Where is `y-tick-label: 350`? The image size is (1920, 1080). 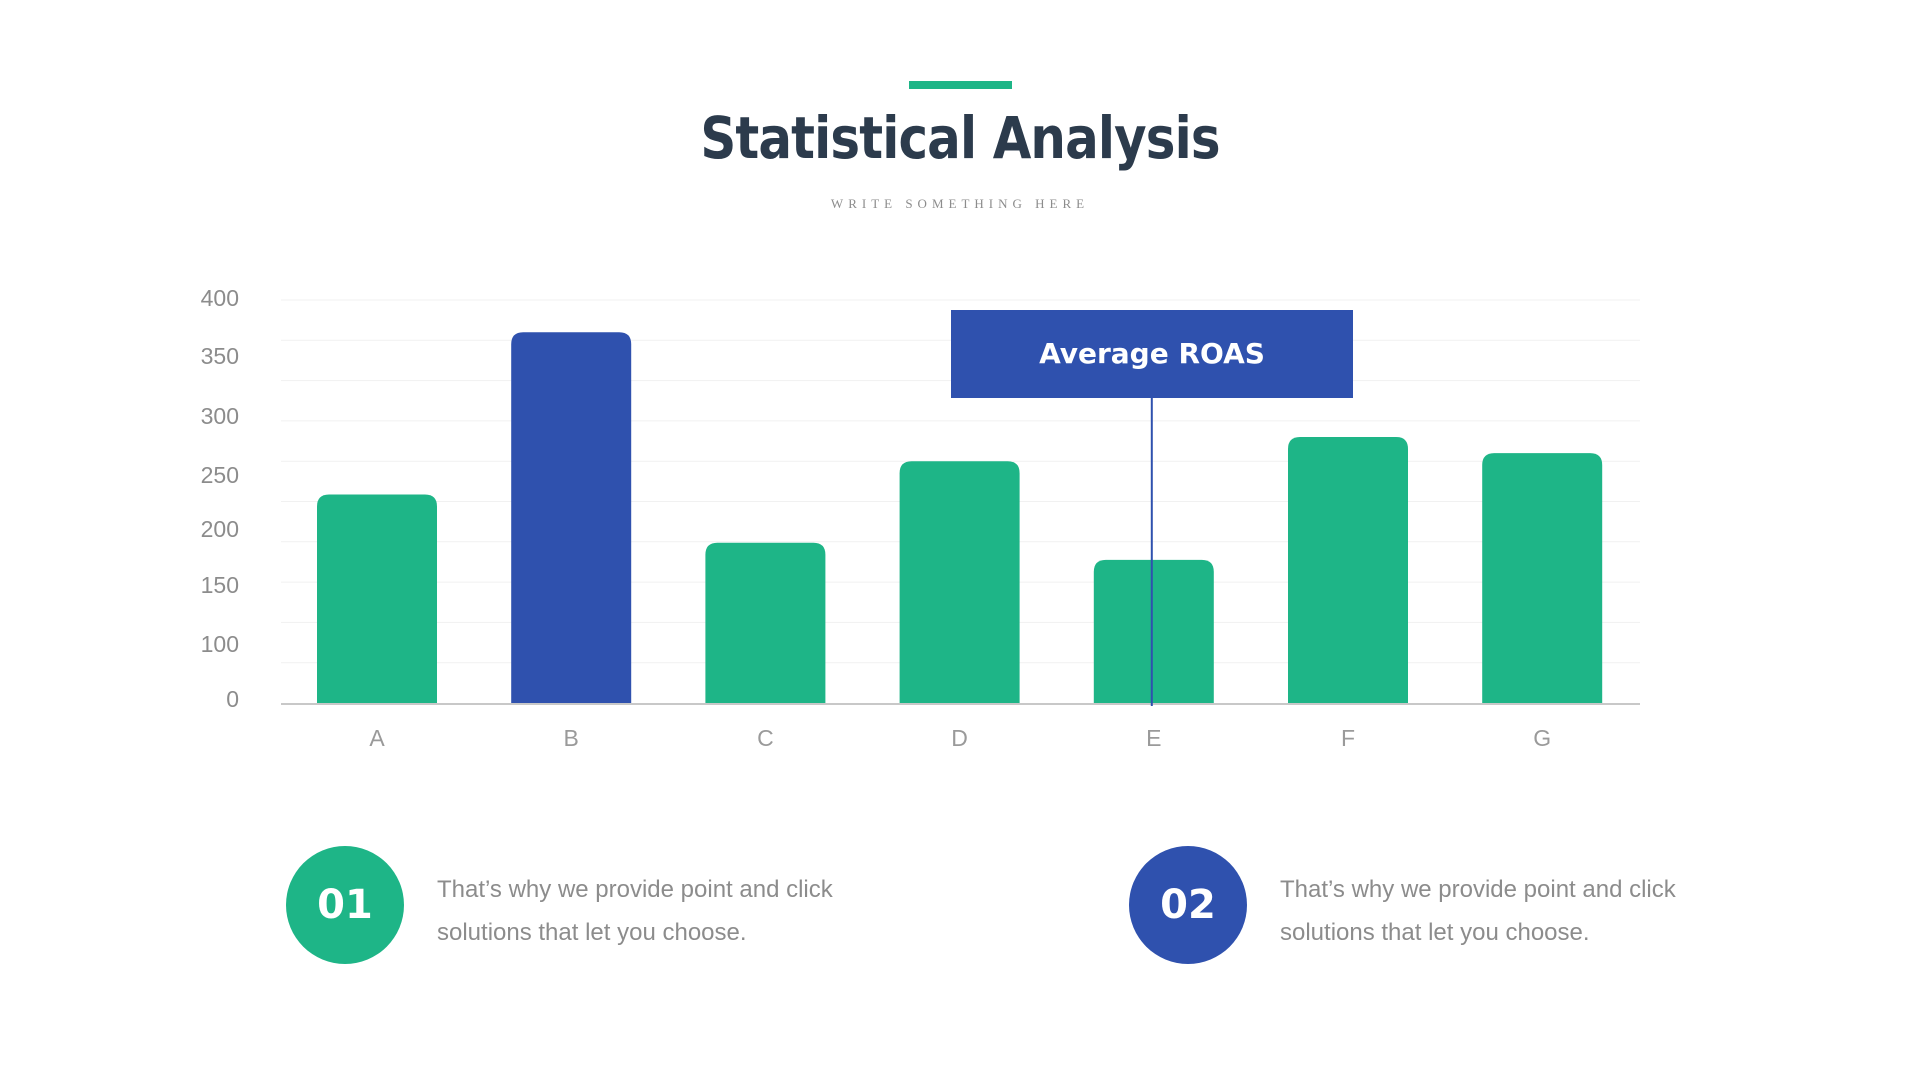
y-tick-label: 350 is located at coordinates (220, 356).